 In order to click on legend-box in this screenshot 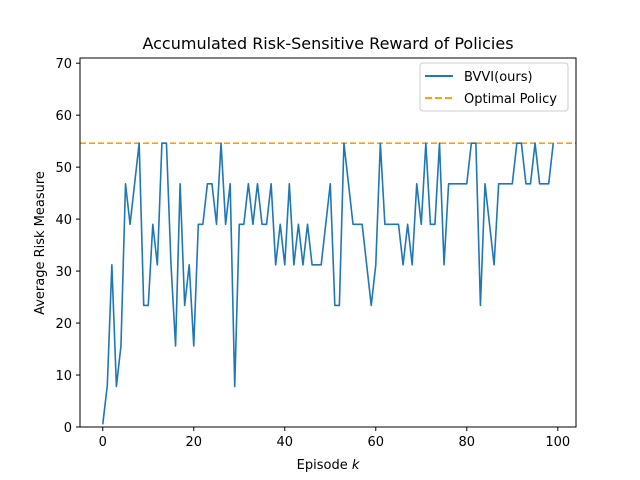, I will do `click(494, 87)`.